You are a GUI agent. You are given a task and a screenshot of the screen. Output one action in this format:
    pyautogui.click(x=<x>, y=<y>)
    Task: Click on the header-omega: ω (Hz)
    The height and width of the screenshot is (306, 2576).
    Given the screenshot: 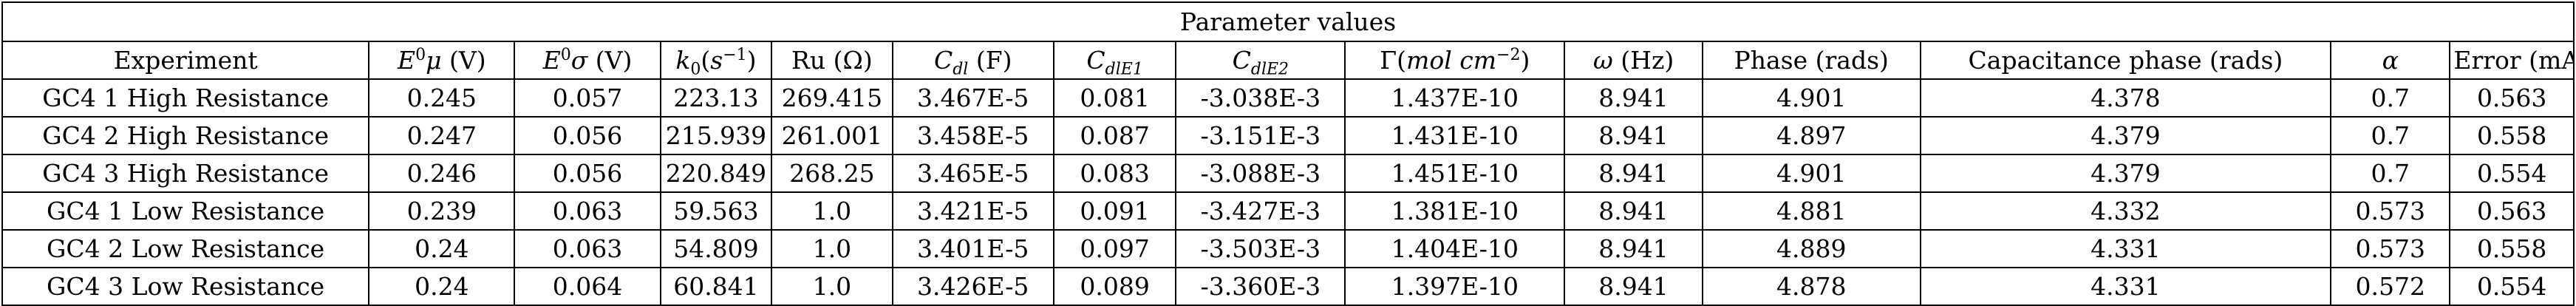 What is the action you would take?
    pyautogui.click(x=1633, y=60)
    